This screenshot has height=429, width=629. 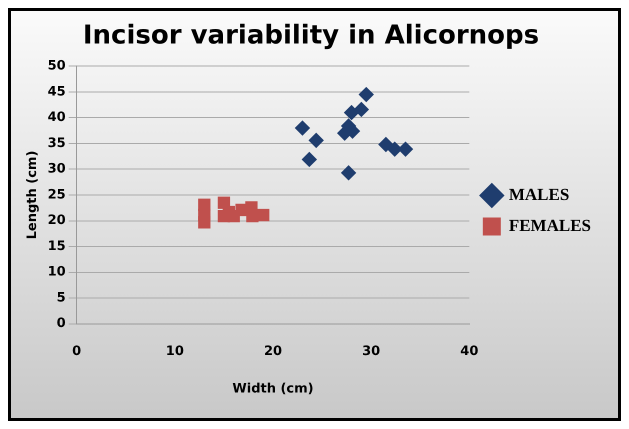 What do you see at coordinates (175, 351) in the screenshot?
I see `x-tick-label: 10` at bounding box center [175, 351].